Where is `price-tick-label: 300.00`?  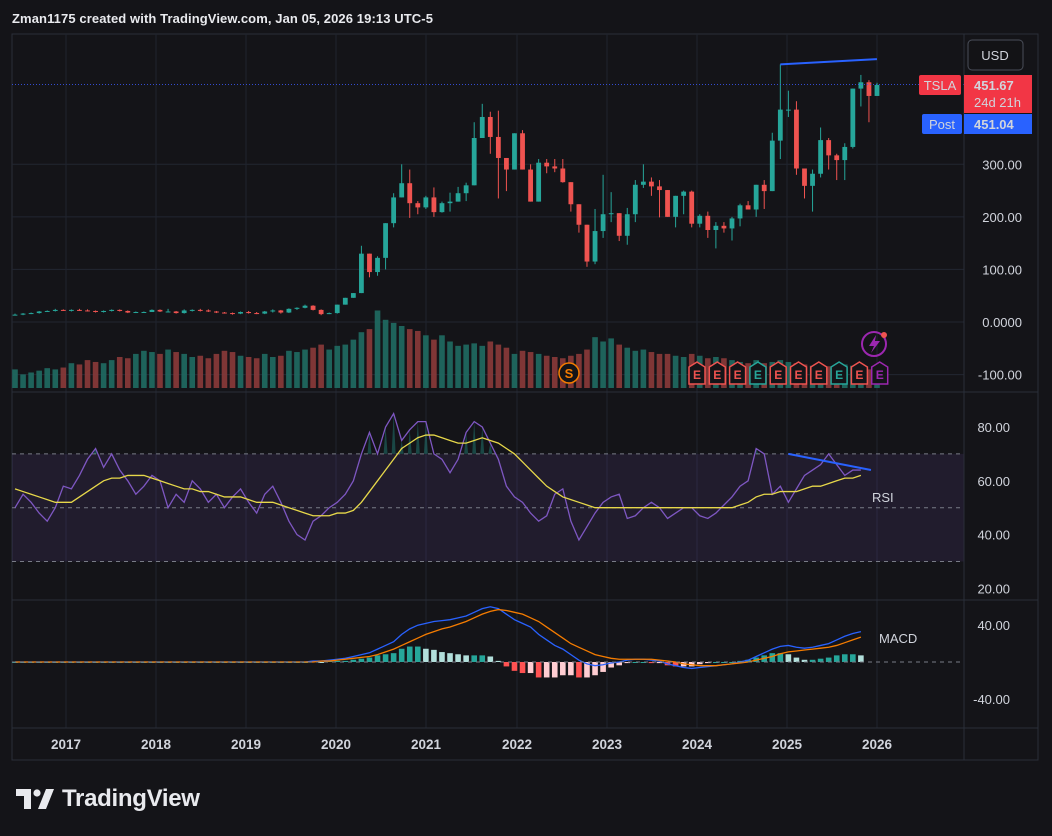
price-tick-label: 300.00 is located at coordinates (1002, 164).